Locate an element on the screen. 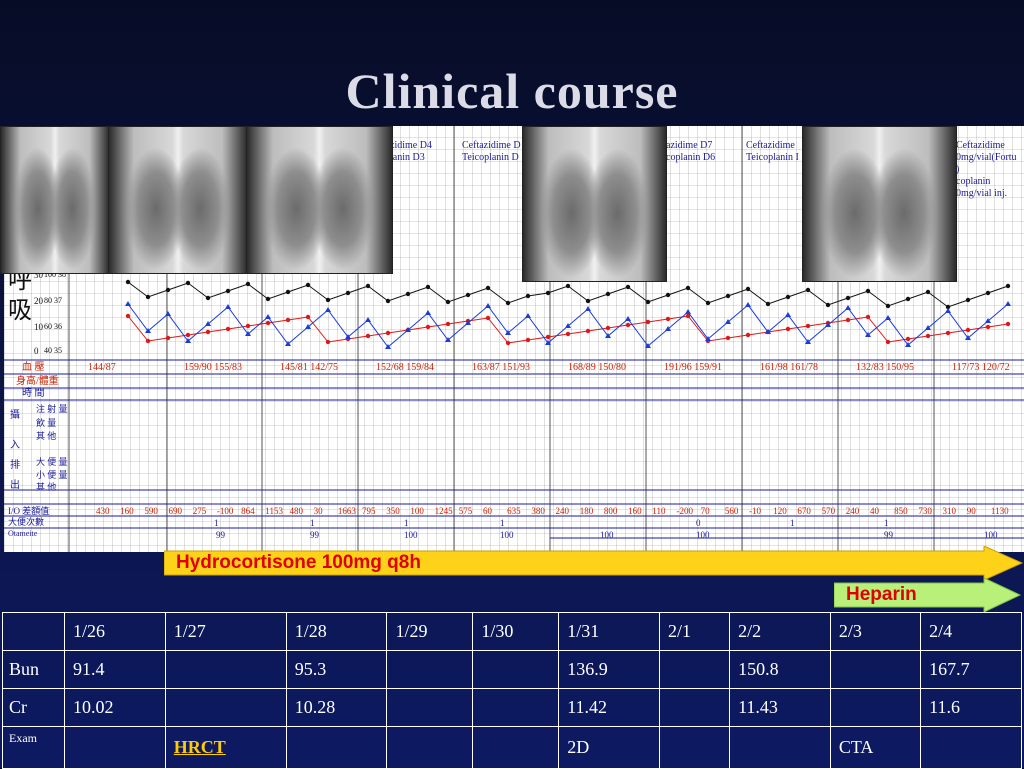 The width and height of the screenshot is (1024, 769). io-balance-value: 560 is located at coordinates (731, 511).